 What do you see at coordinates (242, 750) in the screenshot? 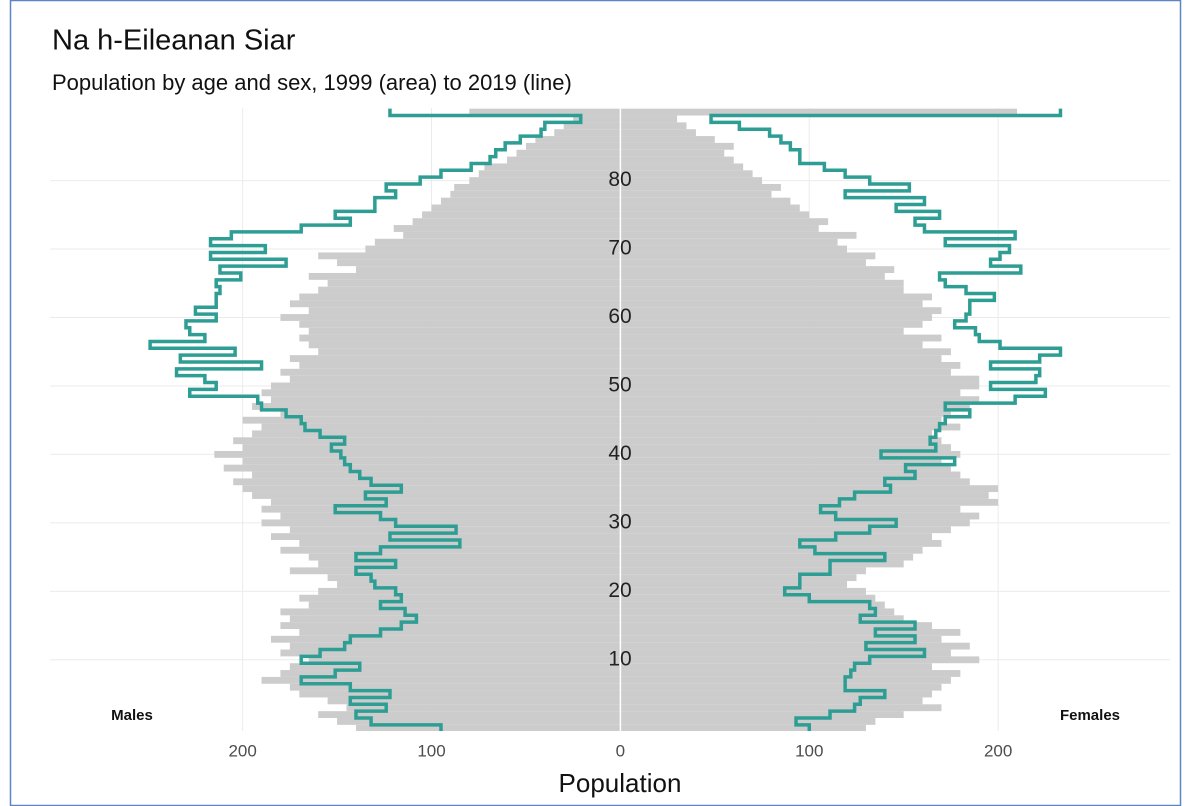
I see `x-tick-label: 200` at bounding box center [242, 750].